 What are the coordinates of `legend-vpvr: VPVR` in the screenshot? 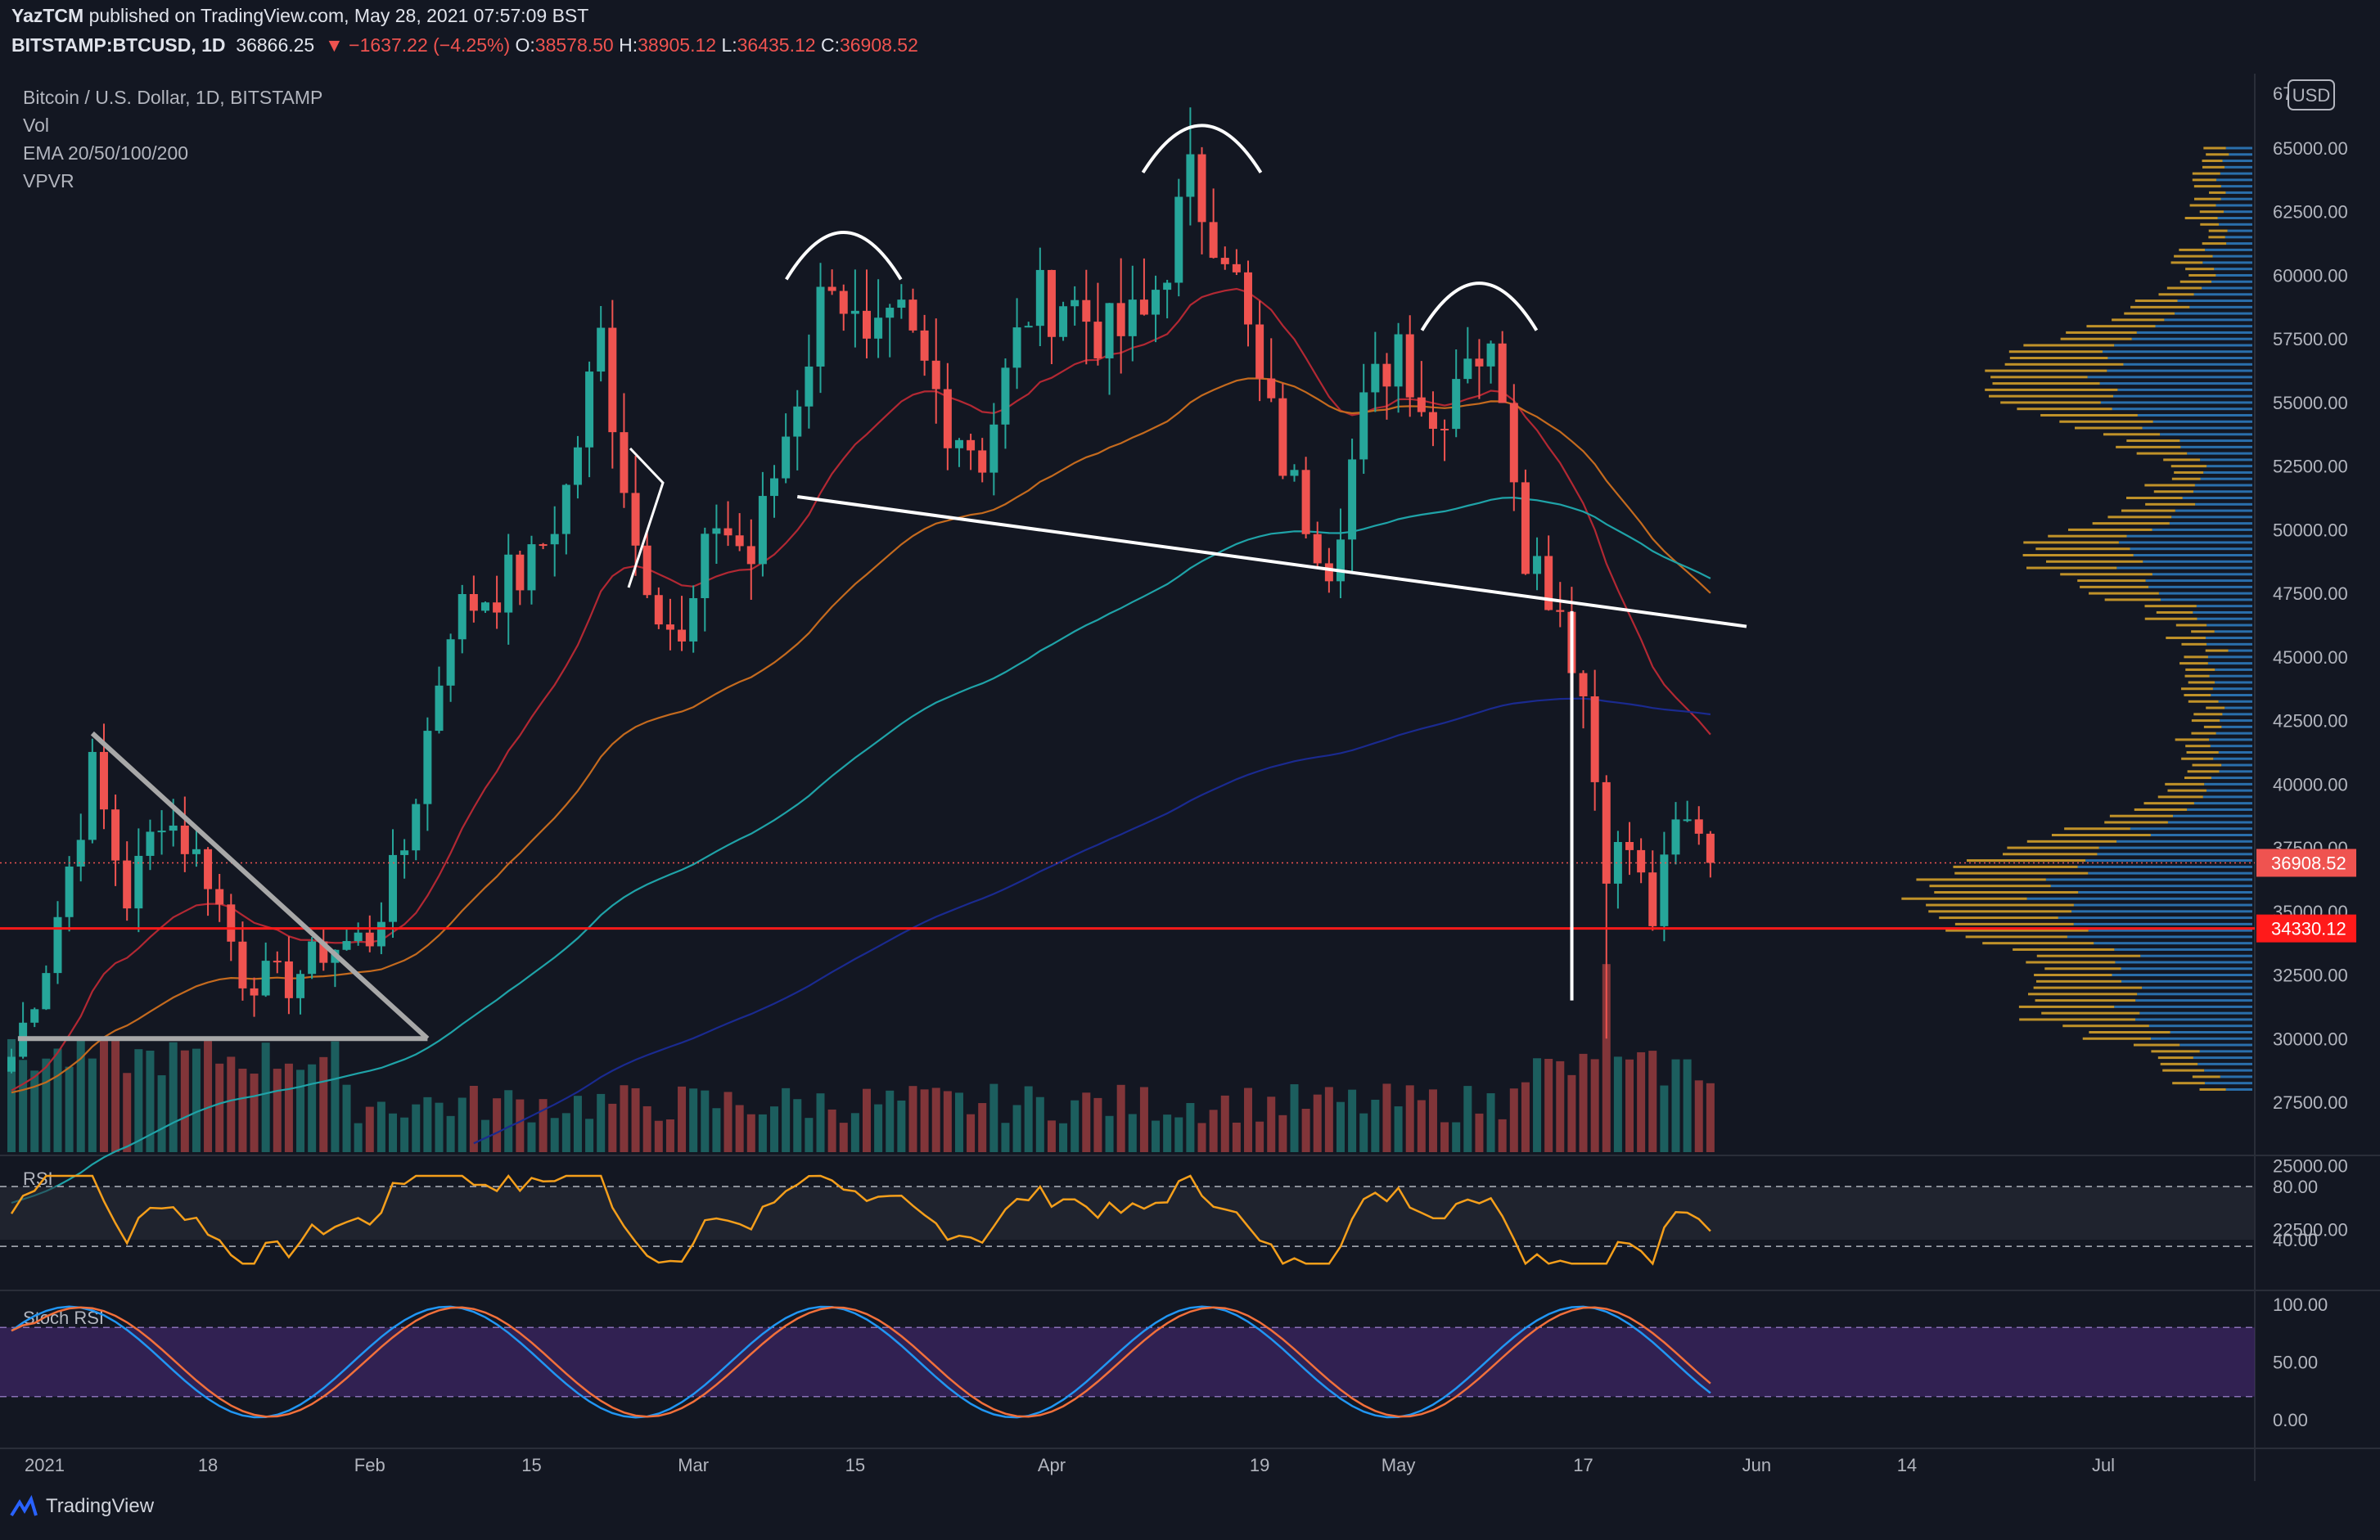 It's located at (48, 180).